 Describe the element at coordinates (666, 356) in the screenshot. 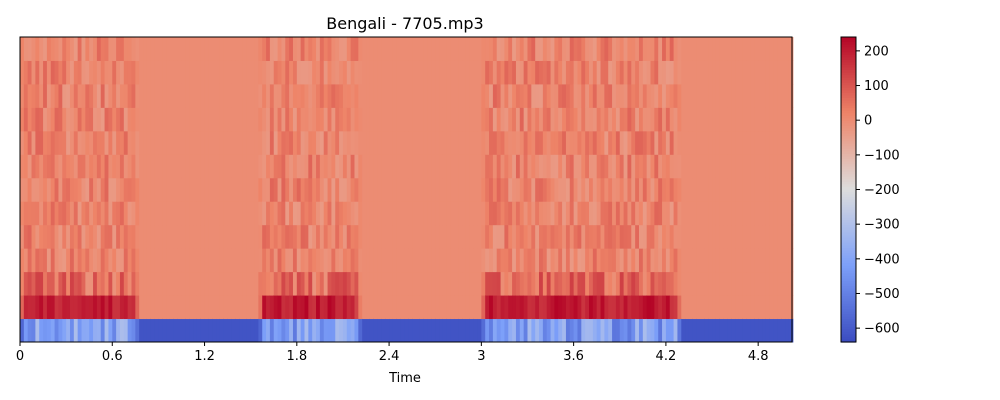

I see `x-tick-label: 4.2` at that location.